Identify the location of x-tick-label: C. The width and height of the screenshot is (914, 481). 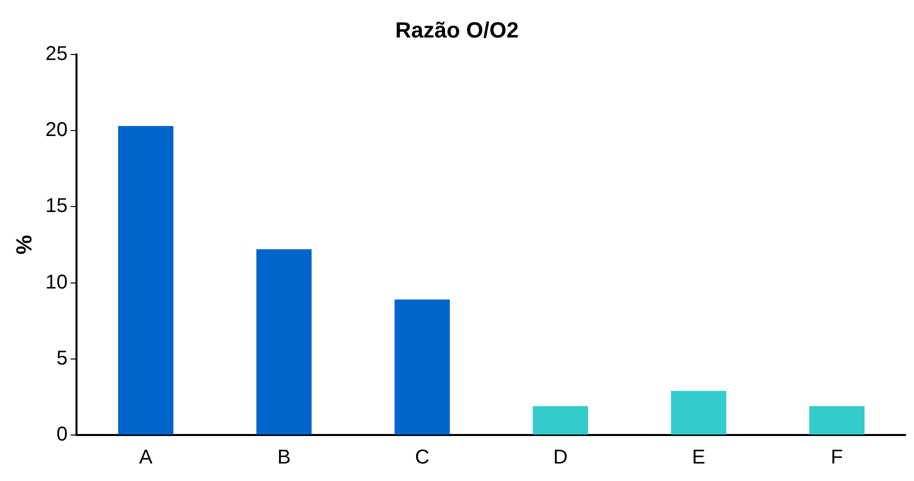
(422, 457).